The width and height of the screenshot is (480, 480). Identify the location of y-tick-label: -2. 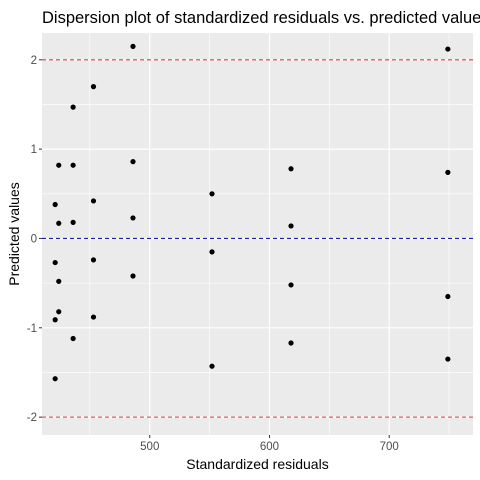
(32, 418).